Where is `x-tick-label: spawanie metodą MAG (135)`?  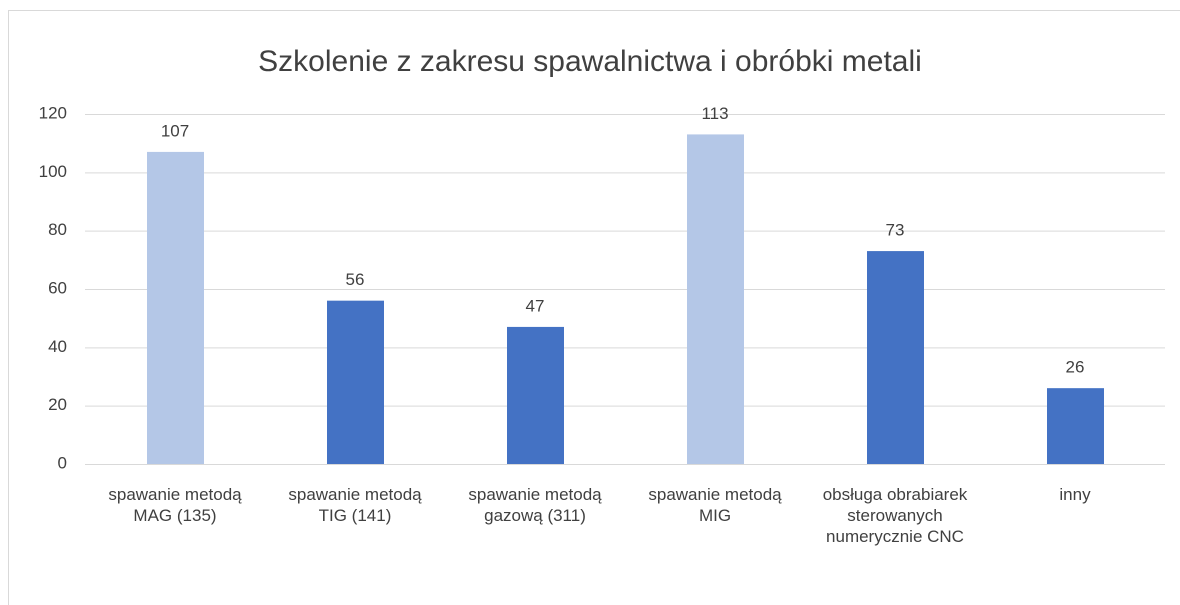 x-tick-label: spawanie metodą MAG (135) is located at coordinates (175, 505).